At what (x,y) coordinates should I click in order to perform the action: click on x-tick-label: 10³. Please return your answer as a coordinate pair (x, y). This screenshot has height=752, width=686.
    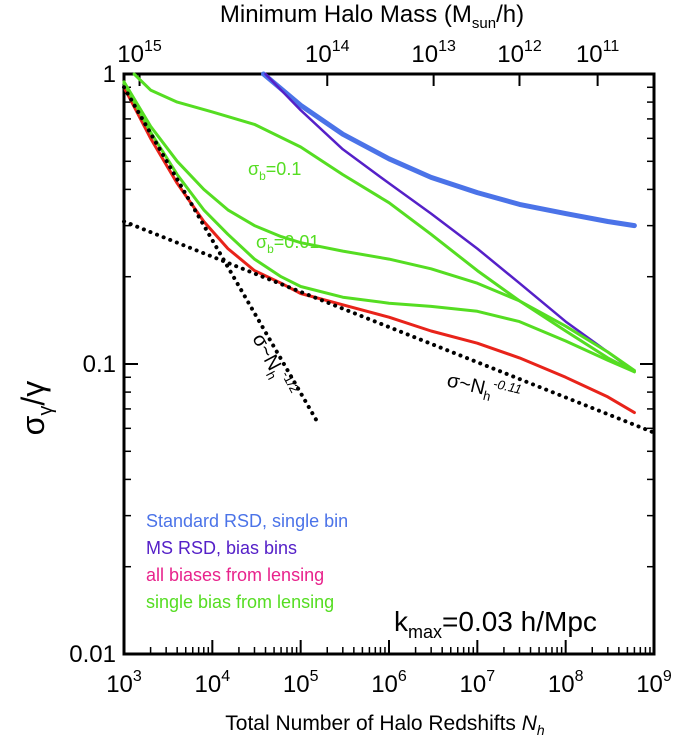
    Looking at the image, I should click on (124, 683).